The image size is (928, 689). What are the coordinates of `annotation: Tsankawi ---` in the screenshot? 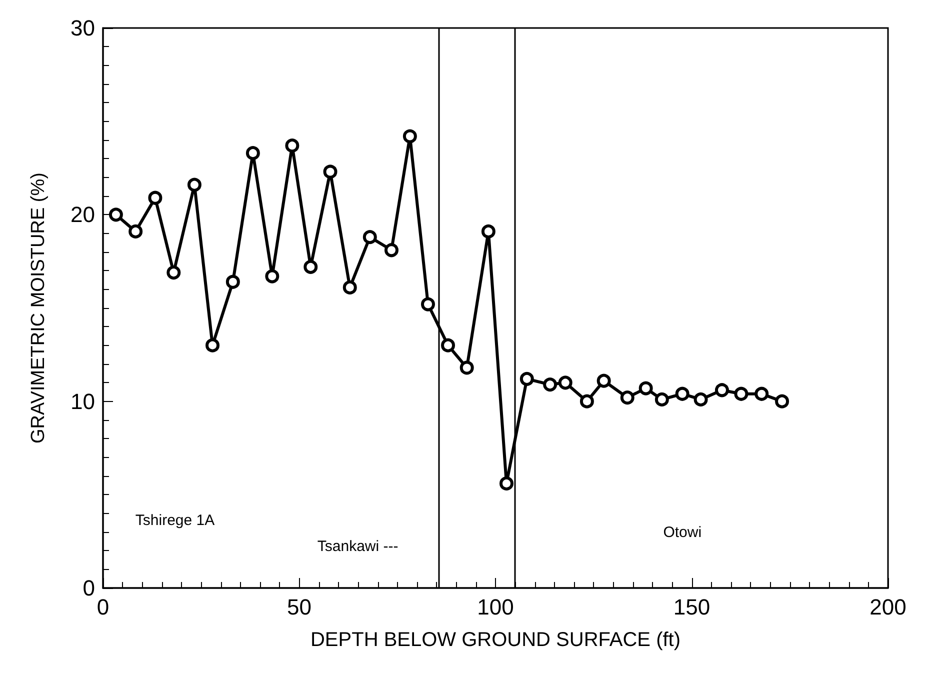 It's located at (357, 546).